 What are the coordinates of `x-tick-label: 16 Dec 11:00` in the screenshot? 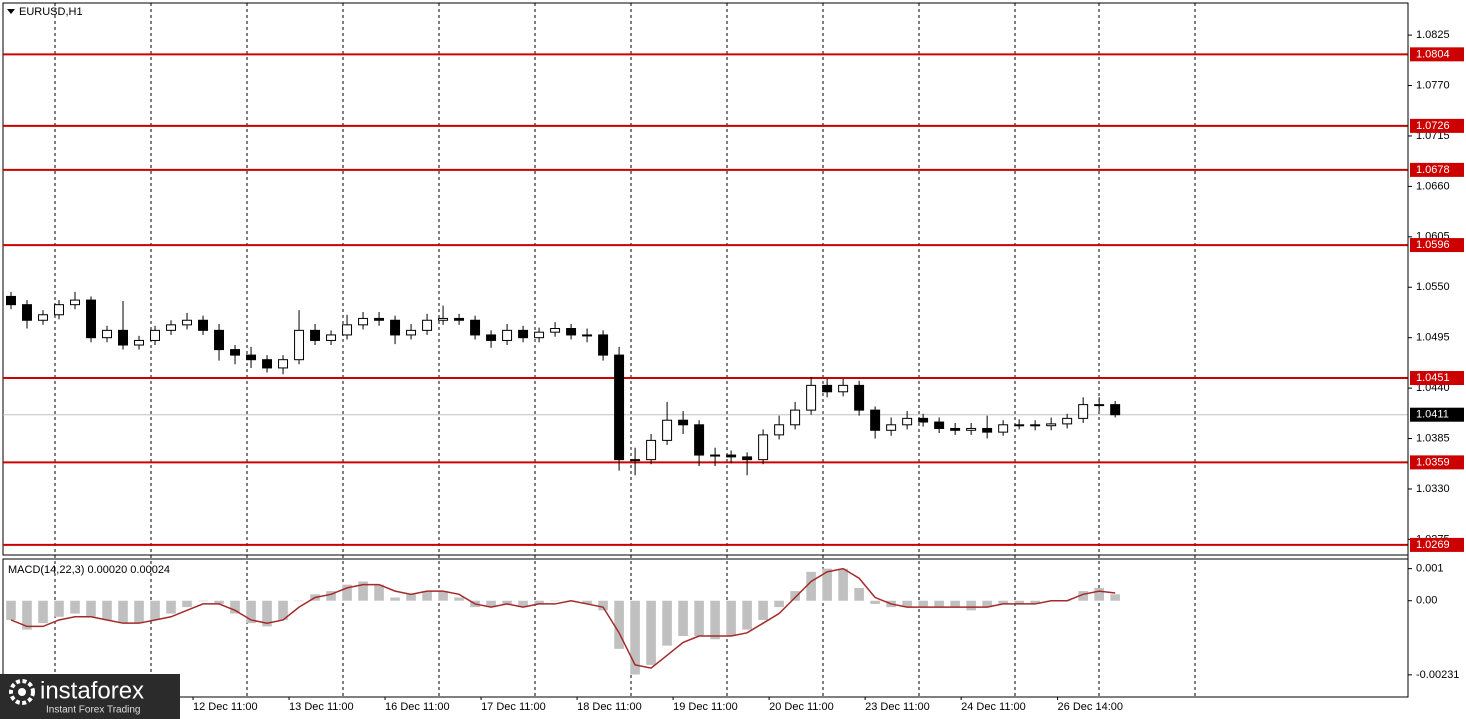 It's located at (417, 707).